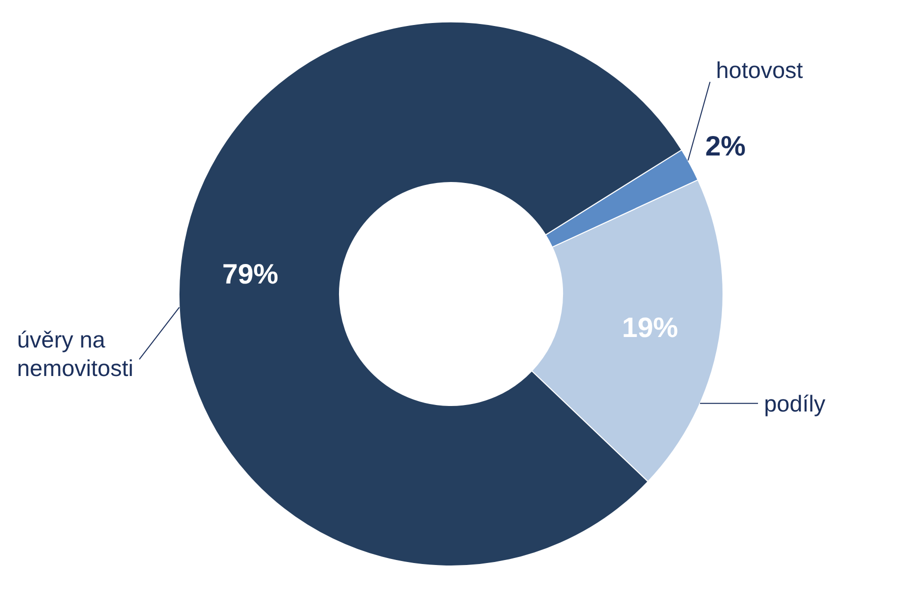 The image size is (920, 600). What do you see at coordinates (250, 274) in the screenshot?
I see `data-label: 79%` at bounding box center [250, 274].